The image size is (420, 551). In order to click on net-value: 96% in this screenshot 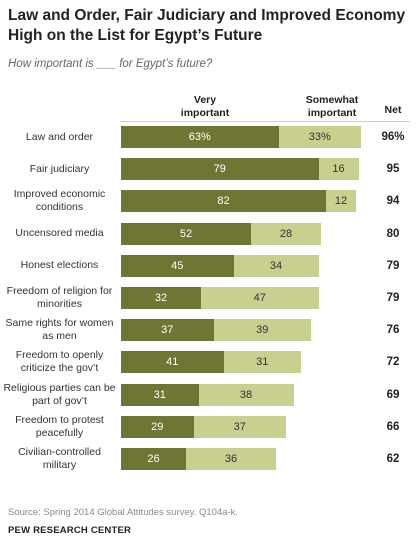, I will do `click(393, 137)`.